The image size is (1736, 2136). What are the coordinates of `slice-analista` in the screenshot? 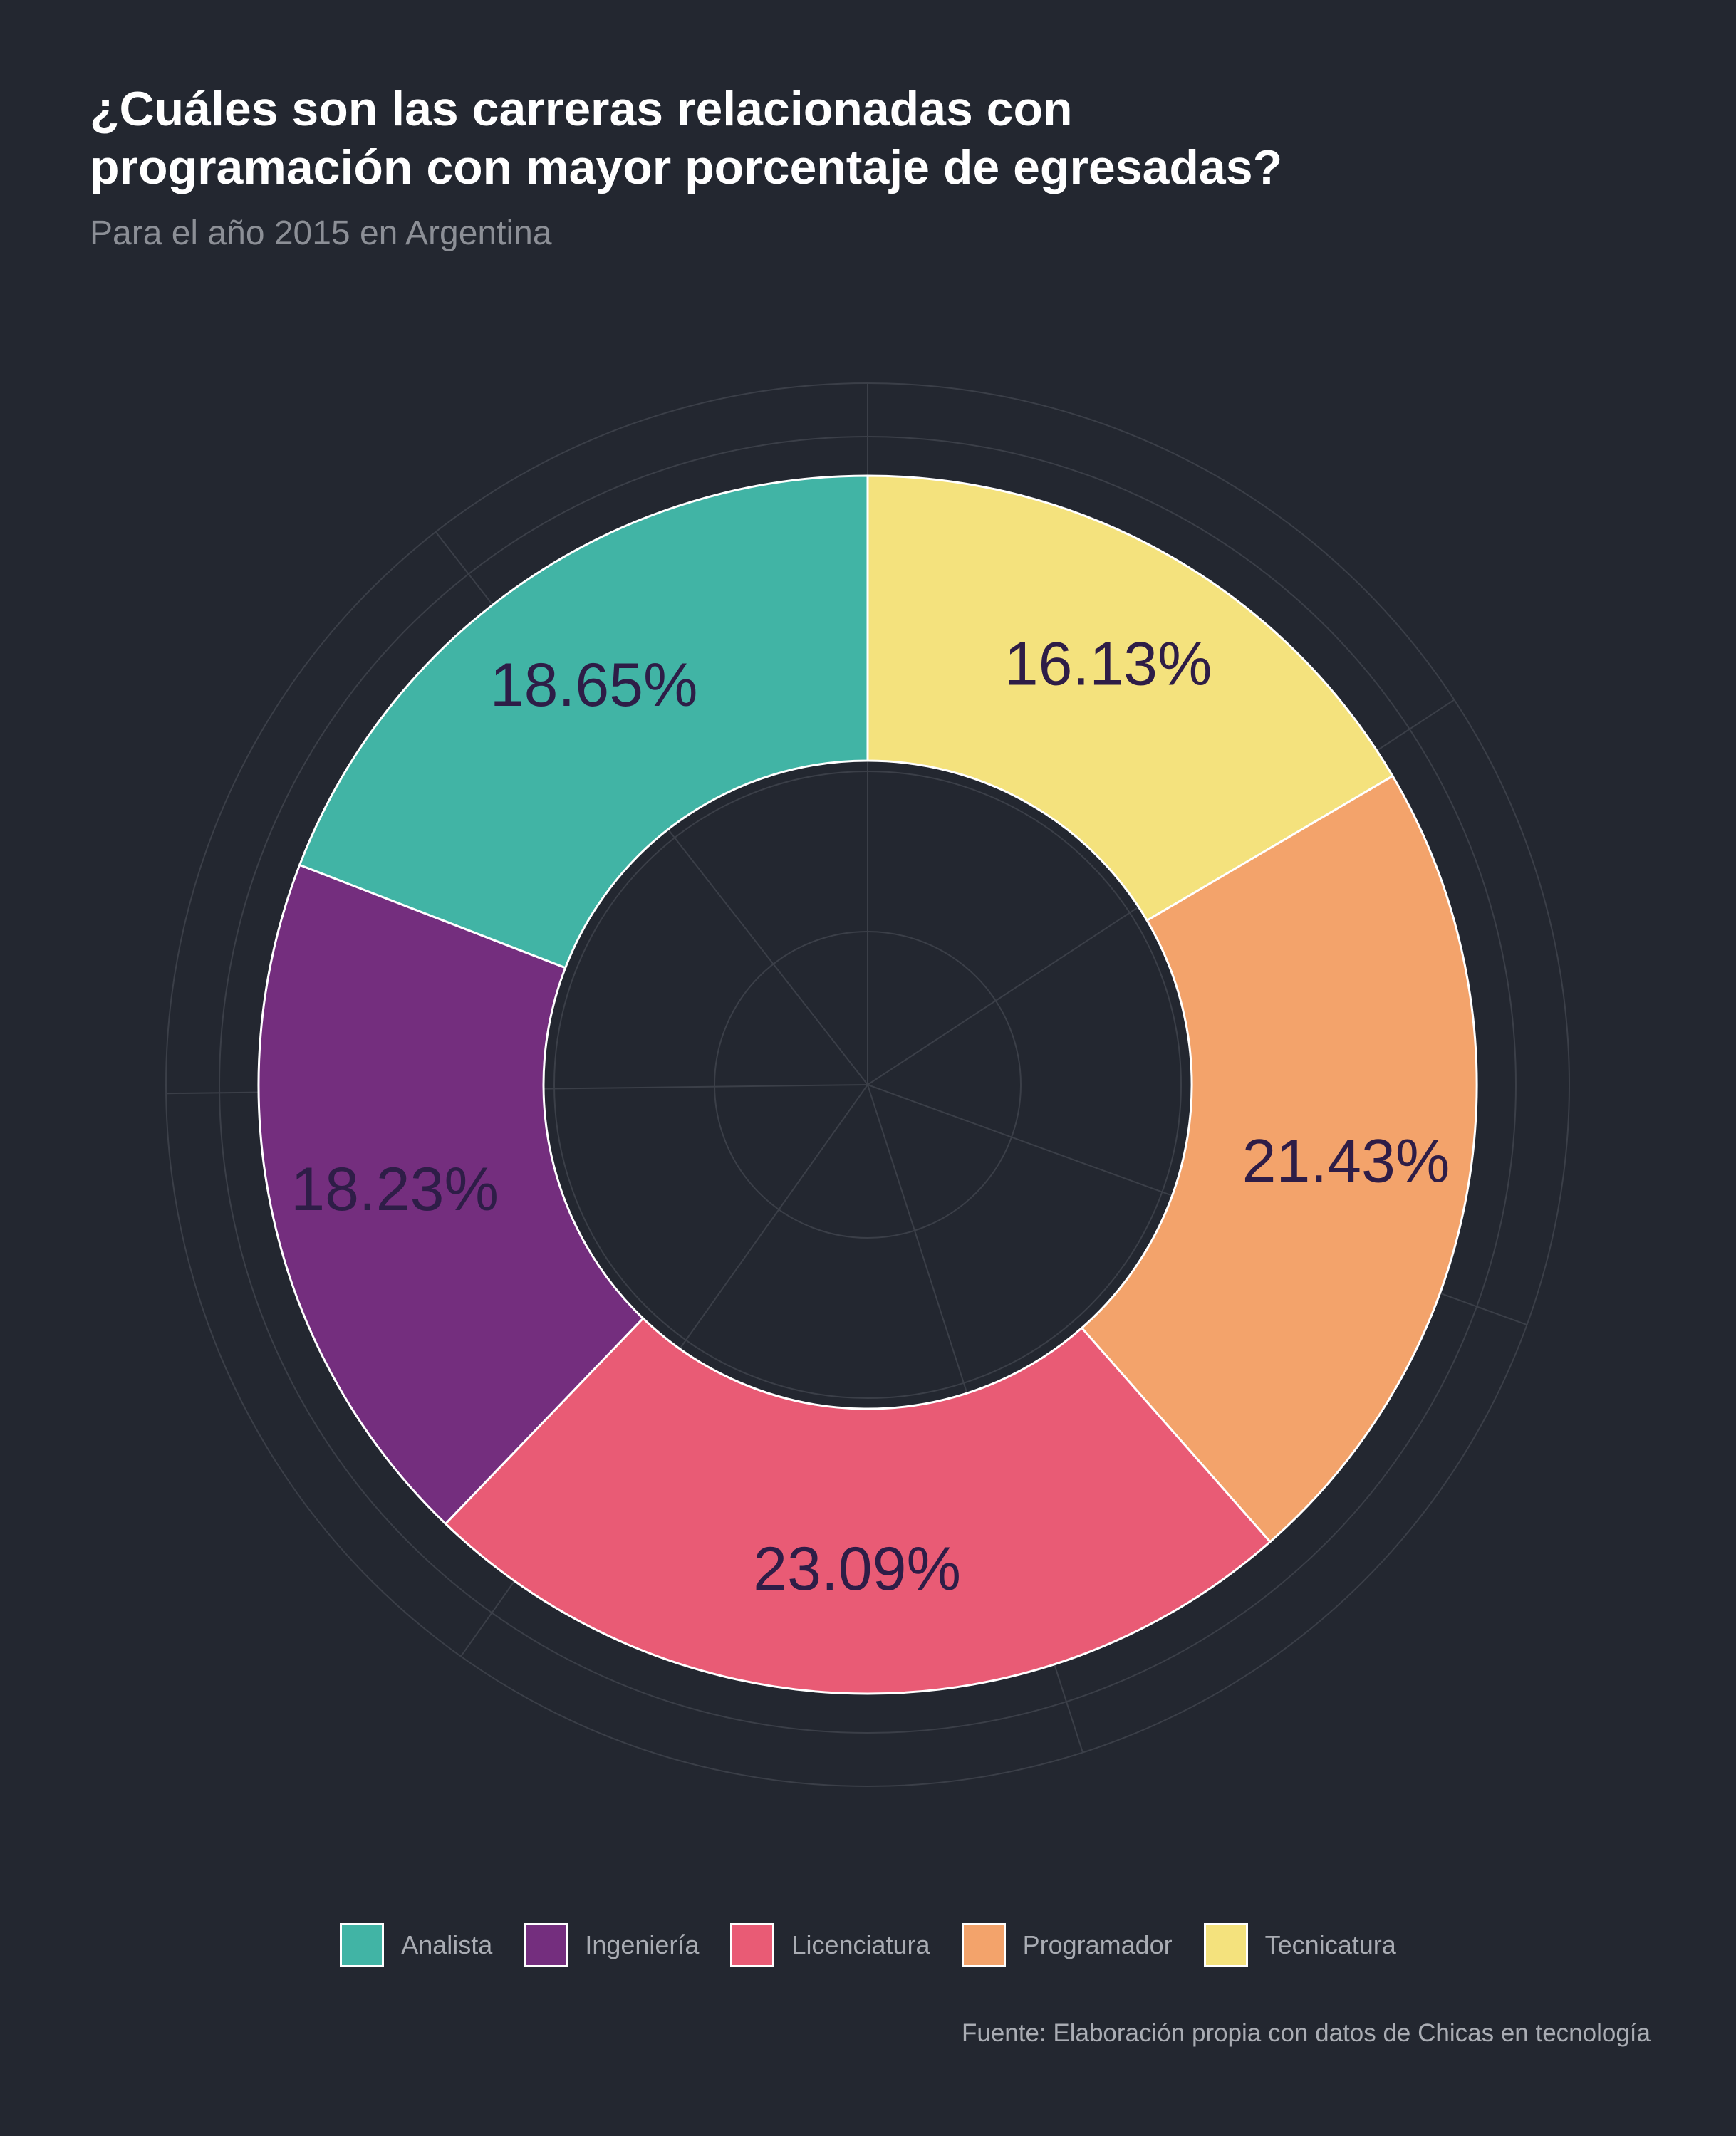 It's located at (583, 721).